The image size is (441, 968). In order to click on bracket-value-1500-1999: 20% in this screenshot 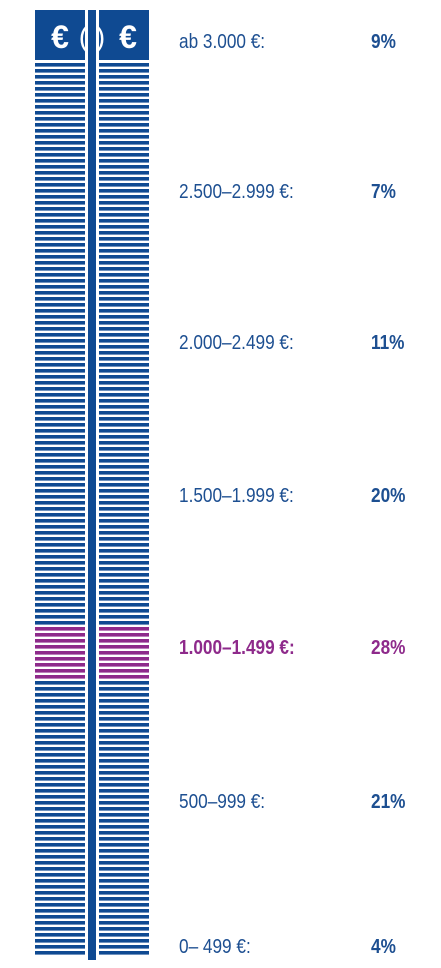, I will do `click(388, 496)`.